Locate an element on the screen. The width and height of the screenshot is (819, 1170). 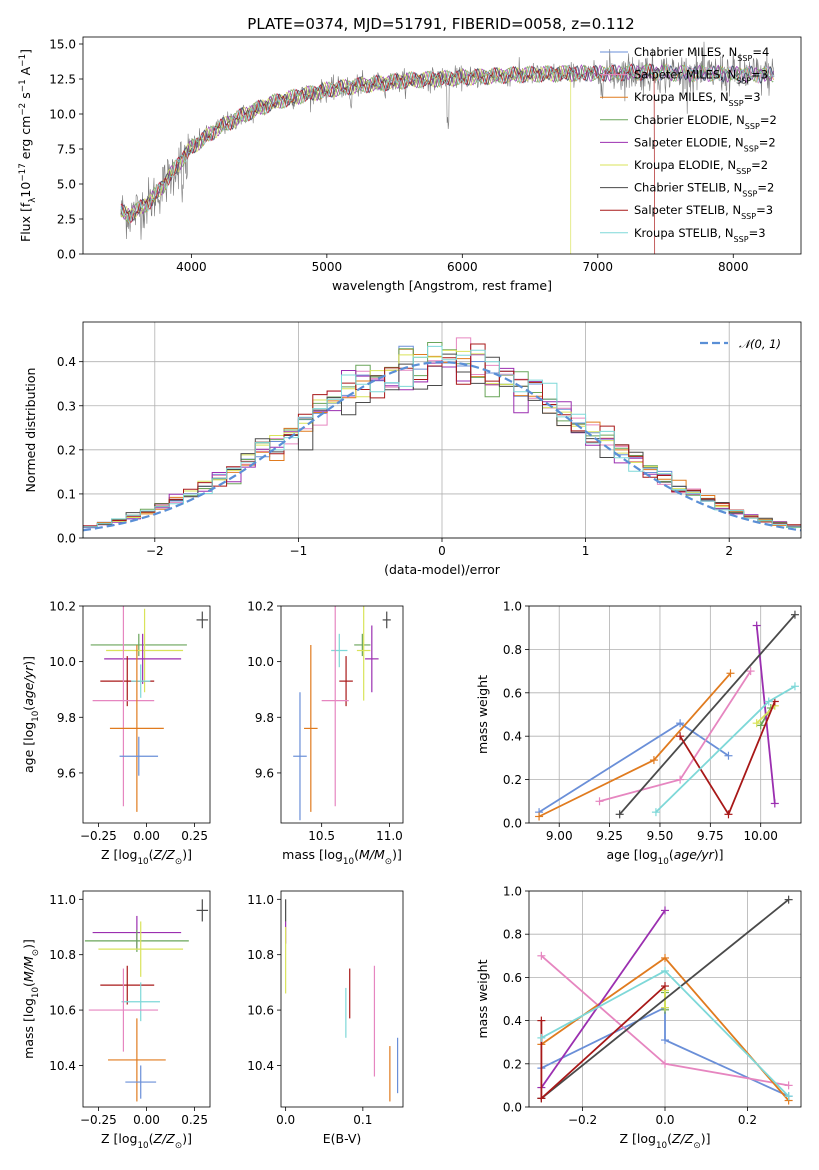
model-line-kroupa-stelib is located at coordinates (447, 143).